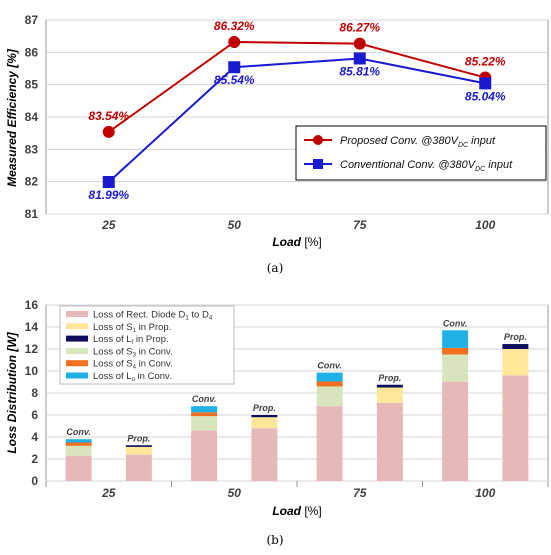 The width and height of the screenshot is (551, 555). I want to click on legend-label: Loss of S3 in Conv., so click(133, 352).